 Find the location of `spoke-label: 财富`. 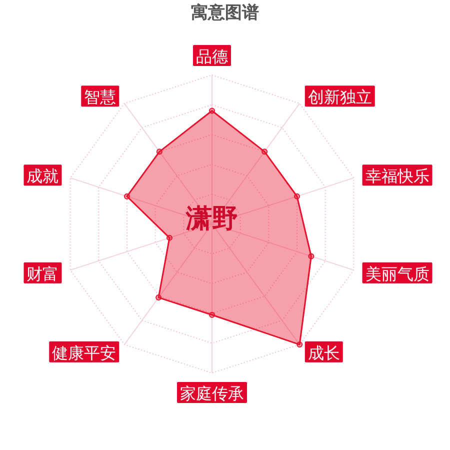

spoke-label: 财富 is located at coordinates (42, 274).